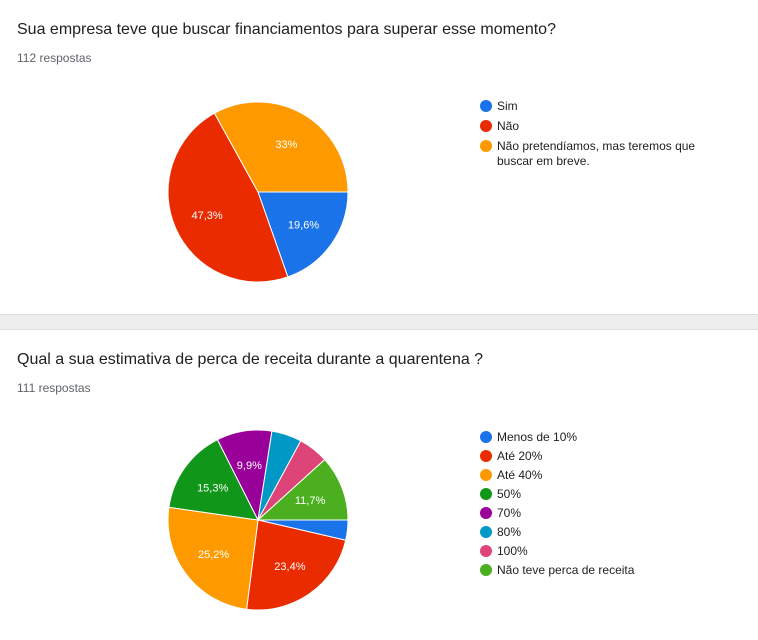  What do you see at coordinates (512, 551) in the screenshot?
I see `legend-label: 100%` at bounding box center [512, 551].